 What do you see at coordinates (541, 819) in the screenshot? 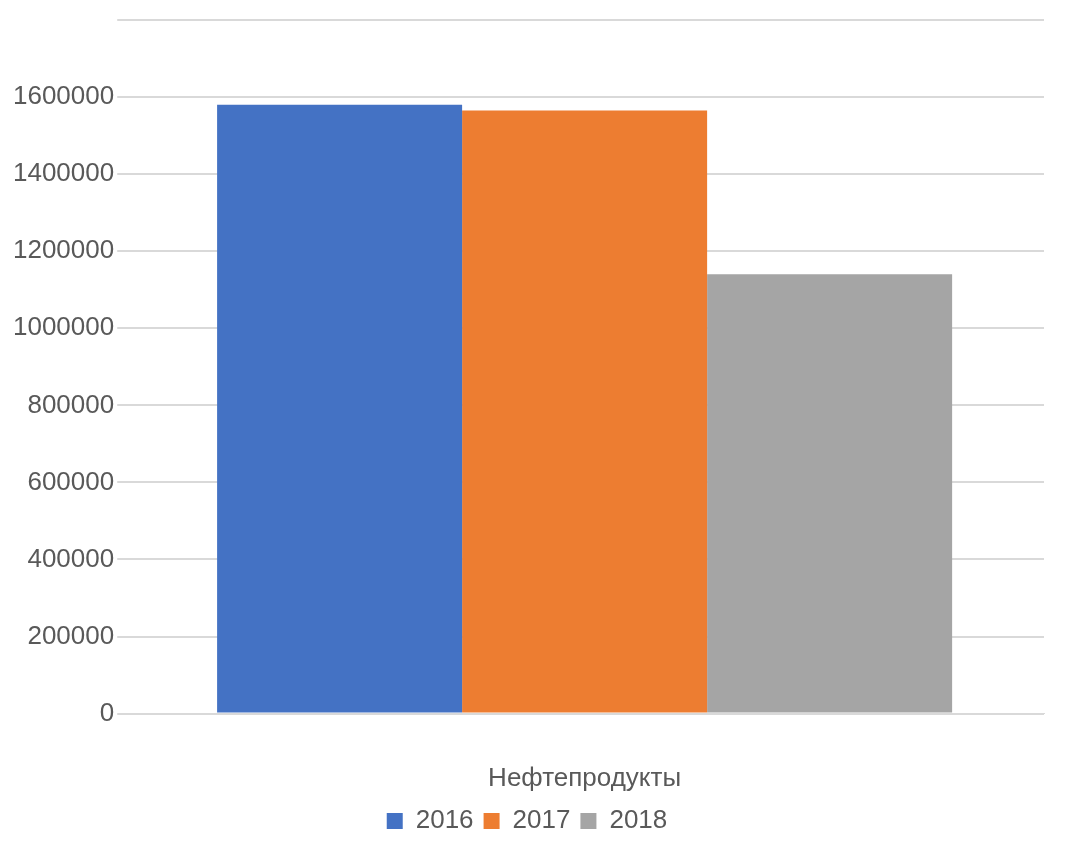
I see `legend-label: 2017` at bounding box center [541, 819].